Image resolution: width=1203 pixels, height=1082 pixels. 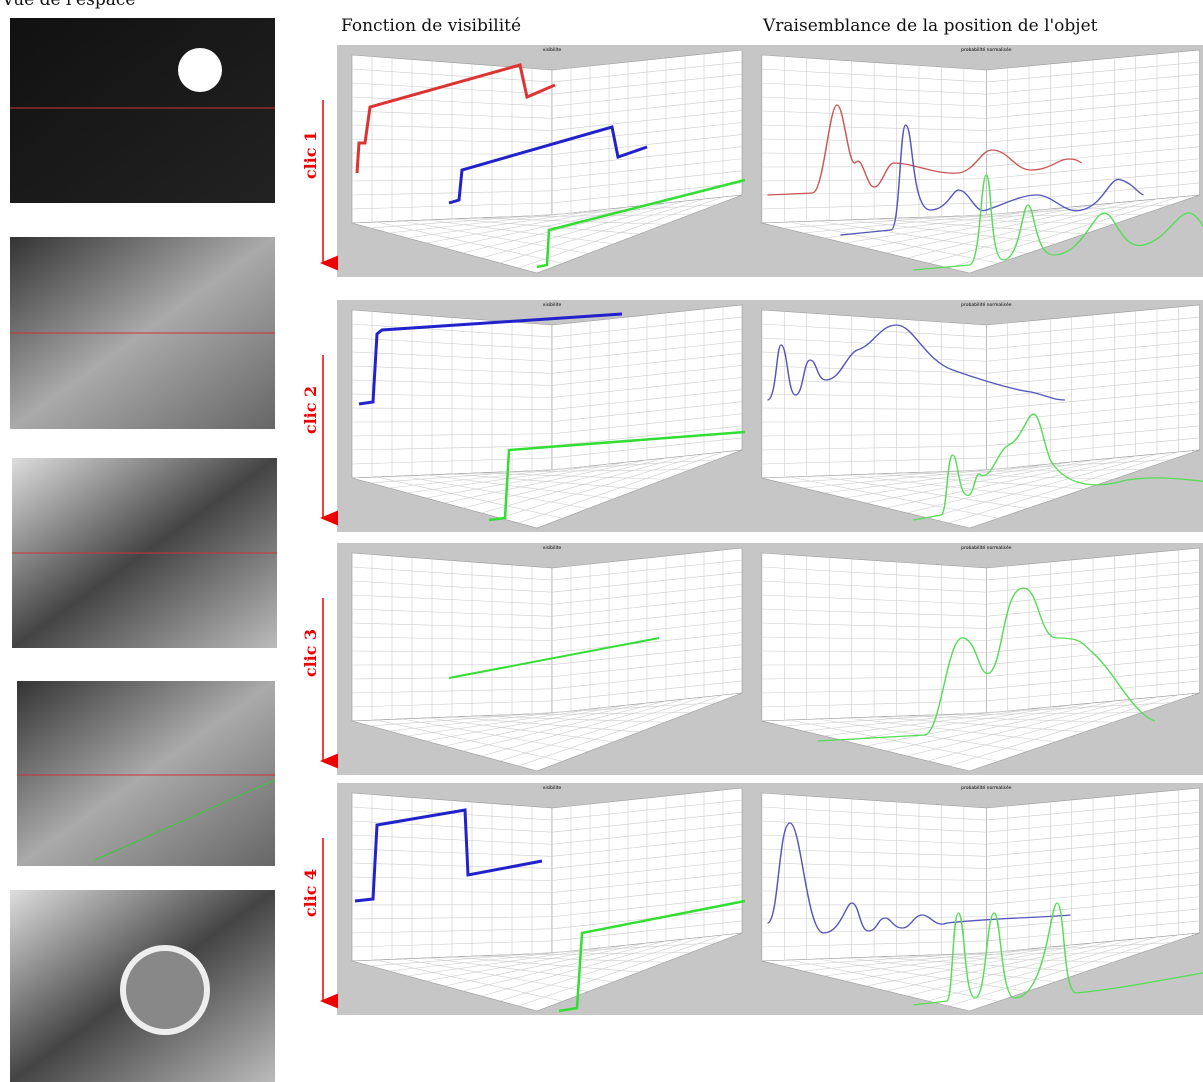 What do you see at coordinates (310, 410) in the screenshot?
I see `click-label: clic 2` at bounding box center [310, 410].